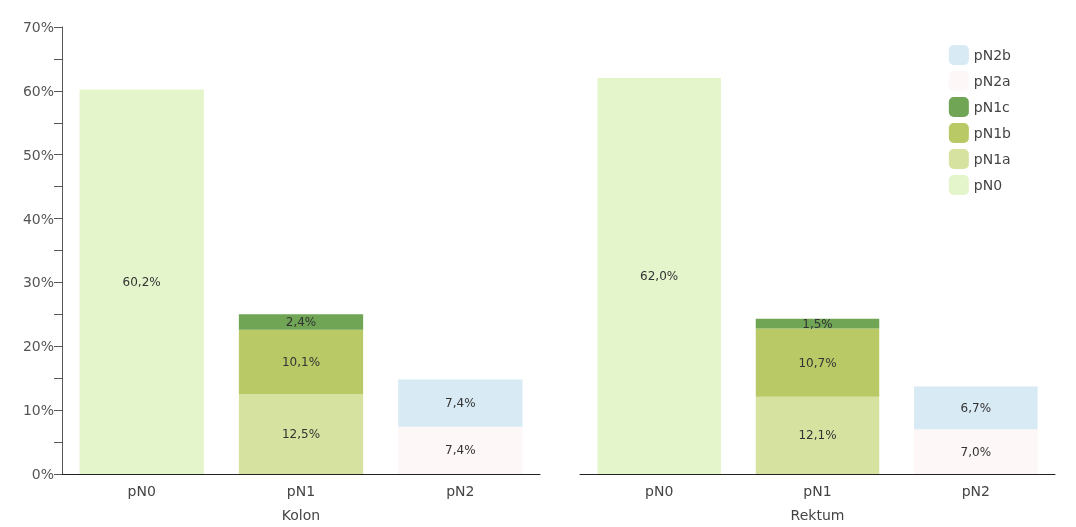 The height and width of the screenshot is (527, 1076). What do you see at coordinates (976, 407) in the screenshot?
I see `data-label: 6,7%` at bounding box center [976, 407].